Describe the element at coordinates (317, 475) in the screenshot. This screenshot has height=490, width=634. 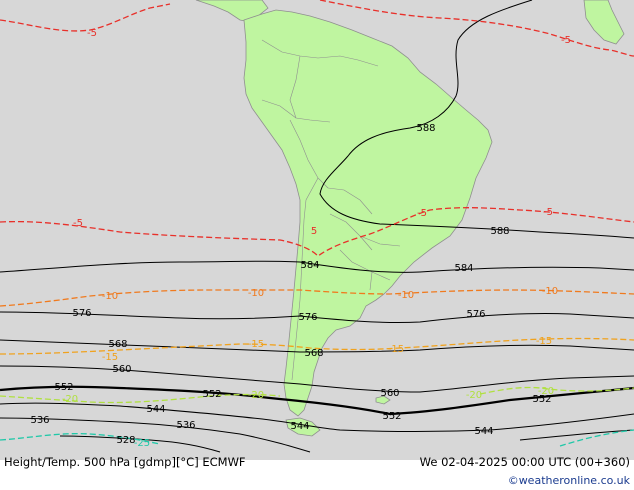
I see `footer-background` at that location.